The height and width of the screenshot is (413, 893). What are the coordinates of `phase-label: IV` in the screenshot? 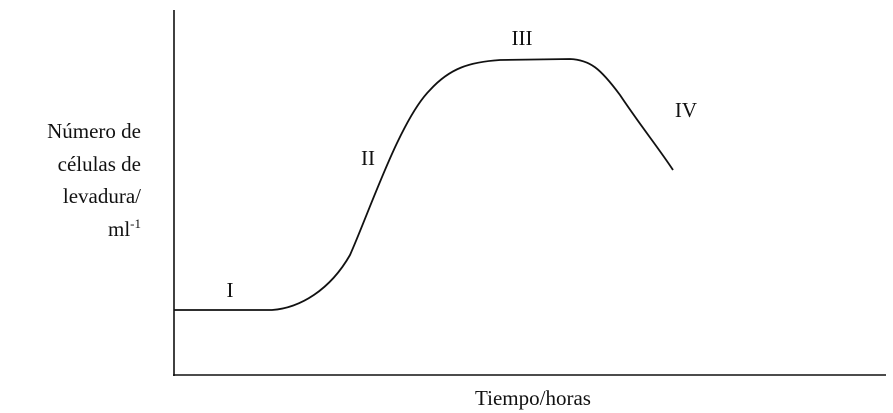 It's located at (686, 110).